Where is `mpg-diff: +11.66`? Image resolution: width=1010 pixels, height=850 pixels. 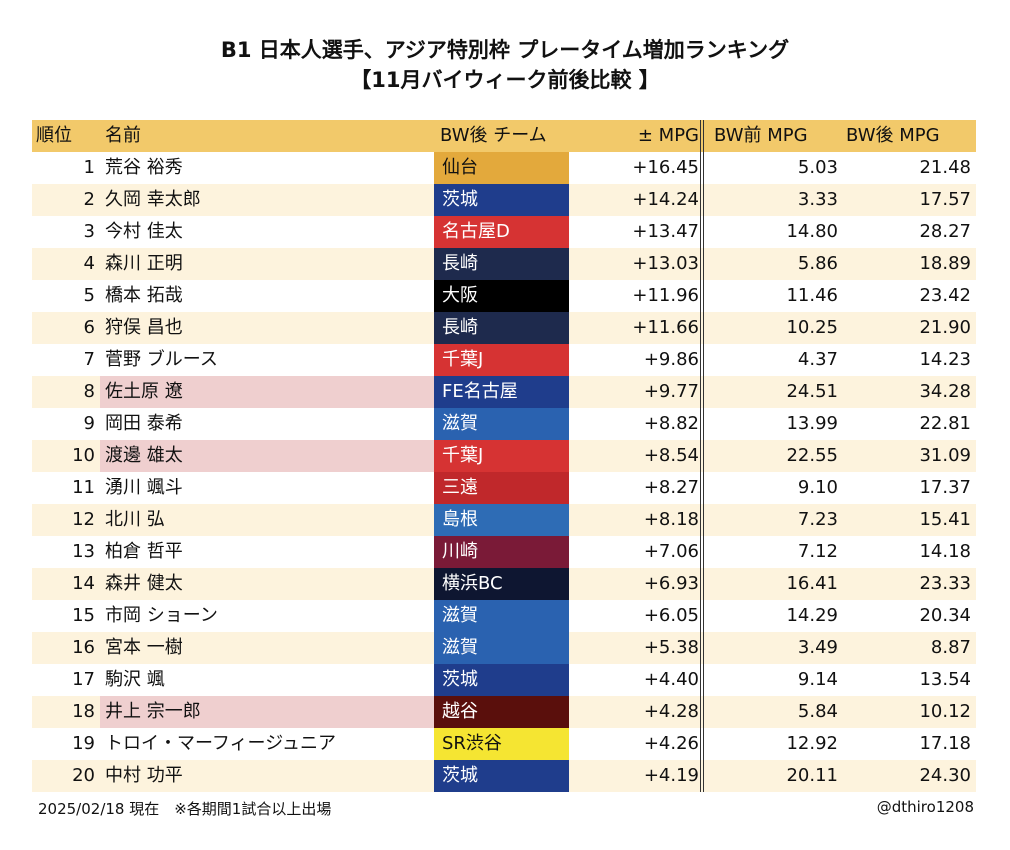 mpg-diff: +11.66 is located at coordinates (665, 327).